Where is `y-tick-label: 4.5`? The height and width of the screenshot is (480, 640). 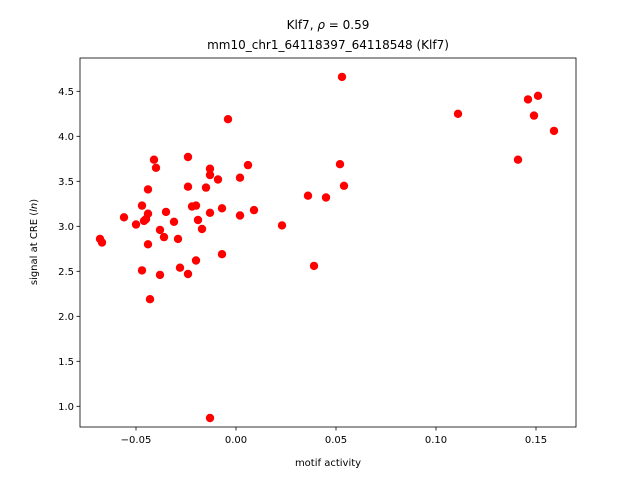 y-tick-label: 4.5 is located at coordinates (66, 92).